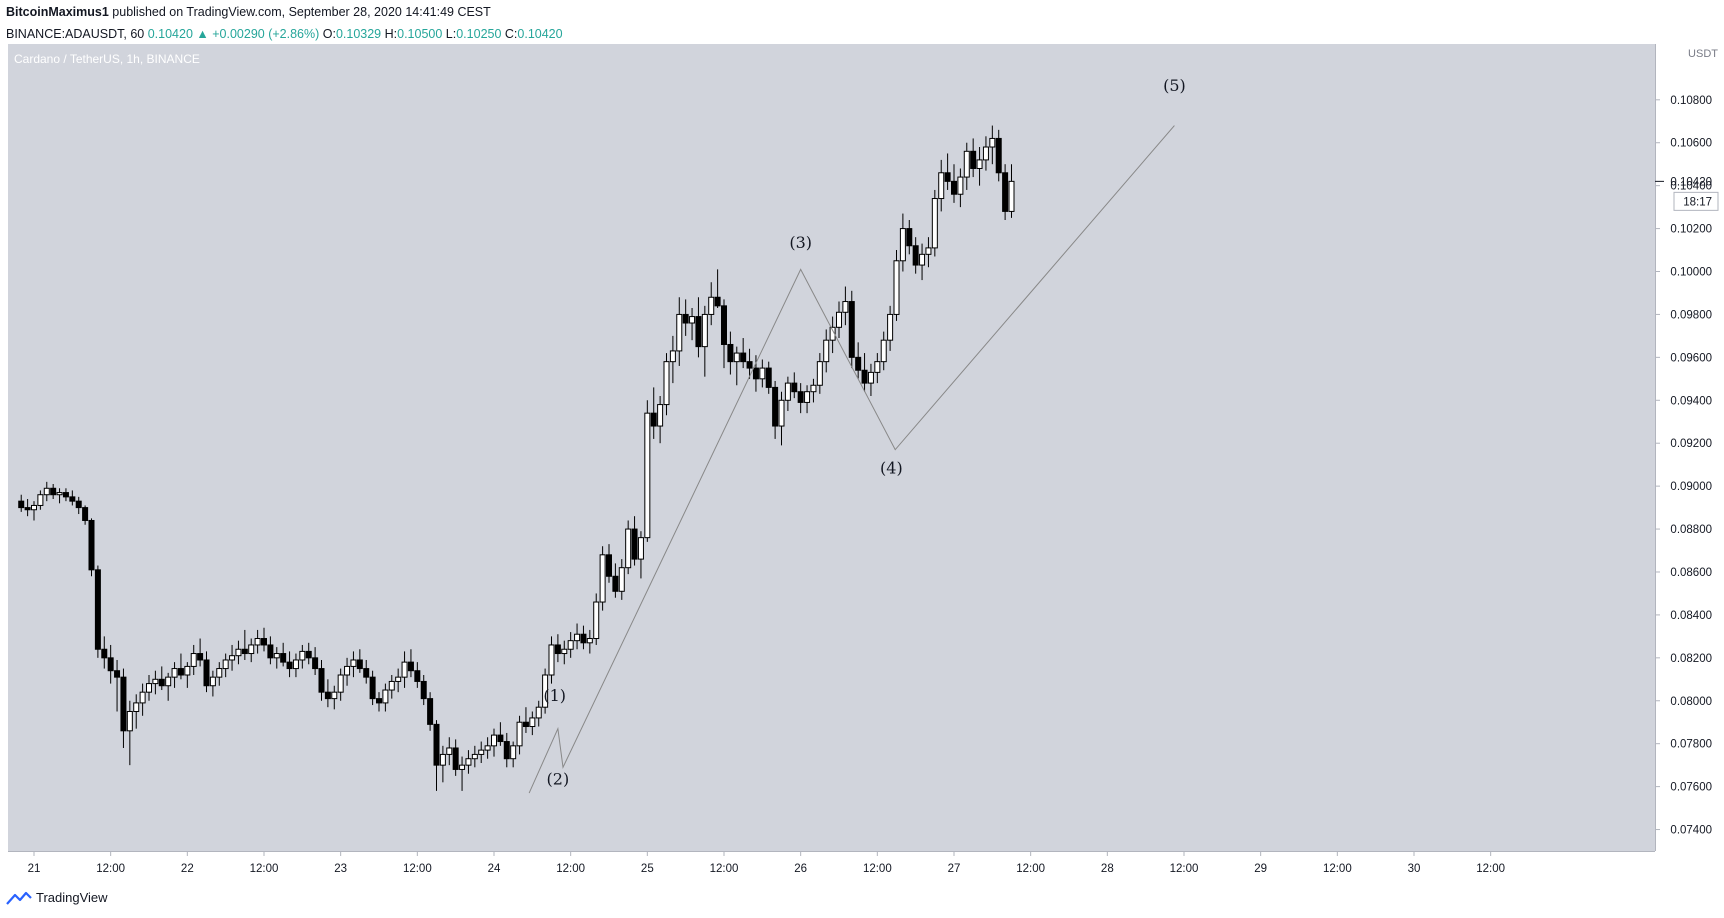 Image resolution: width=1724 pixels, height=918 pixels. I want to click on tradingview-logo-icon, so click(19, 898).